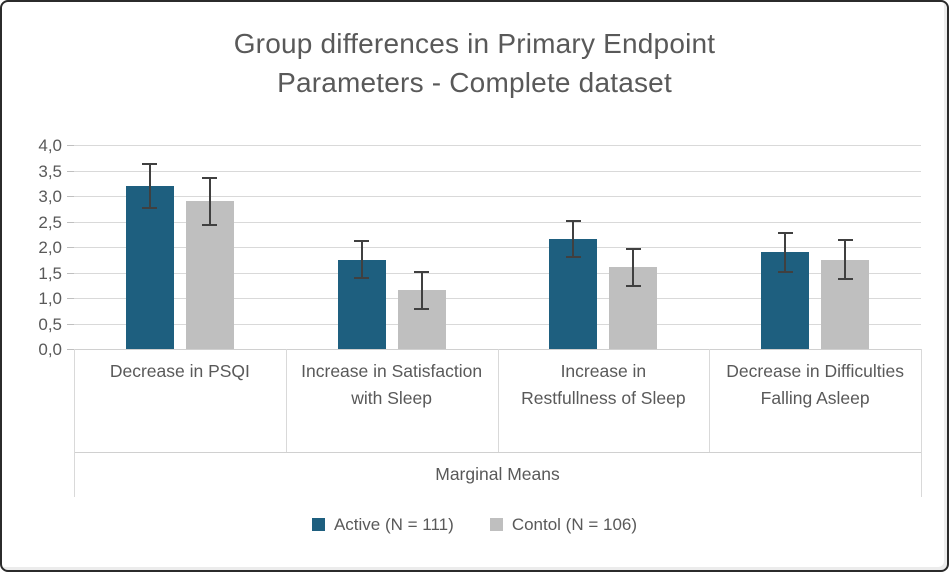 The height and width of the screenshot is (572, 949). What do you see at coordinates (474, 82) in the screenshot?
I see `chart-title-line2: Parameters - Complete dataset` at bounding box center [474, 82].